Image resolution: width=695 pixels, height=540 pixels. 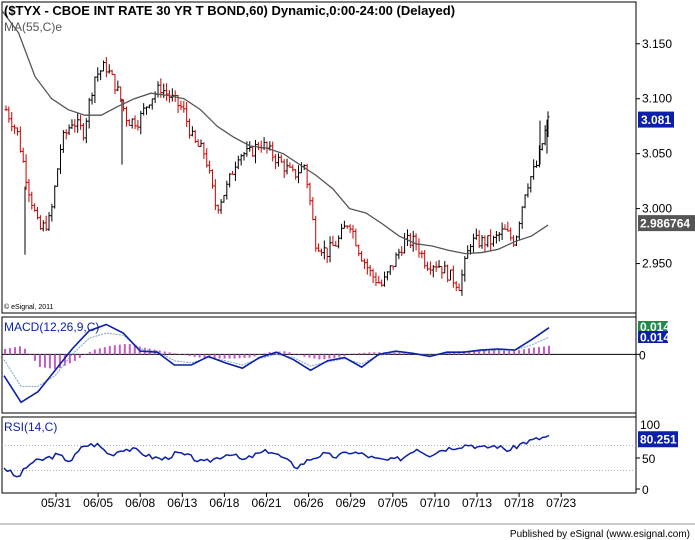 I want to click on last-price-badge, so click(x=656, y=119).